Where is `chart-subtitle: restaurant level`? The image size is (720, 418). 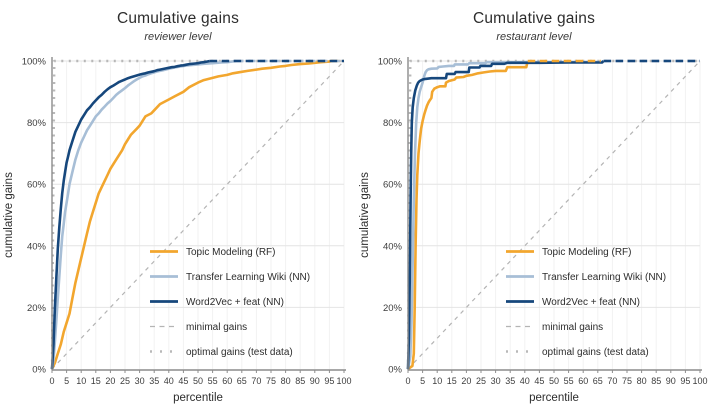 chart-subtitle: restaurant level is located at coordinates (534, 37).